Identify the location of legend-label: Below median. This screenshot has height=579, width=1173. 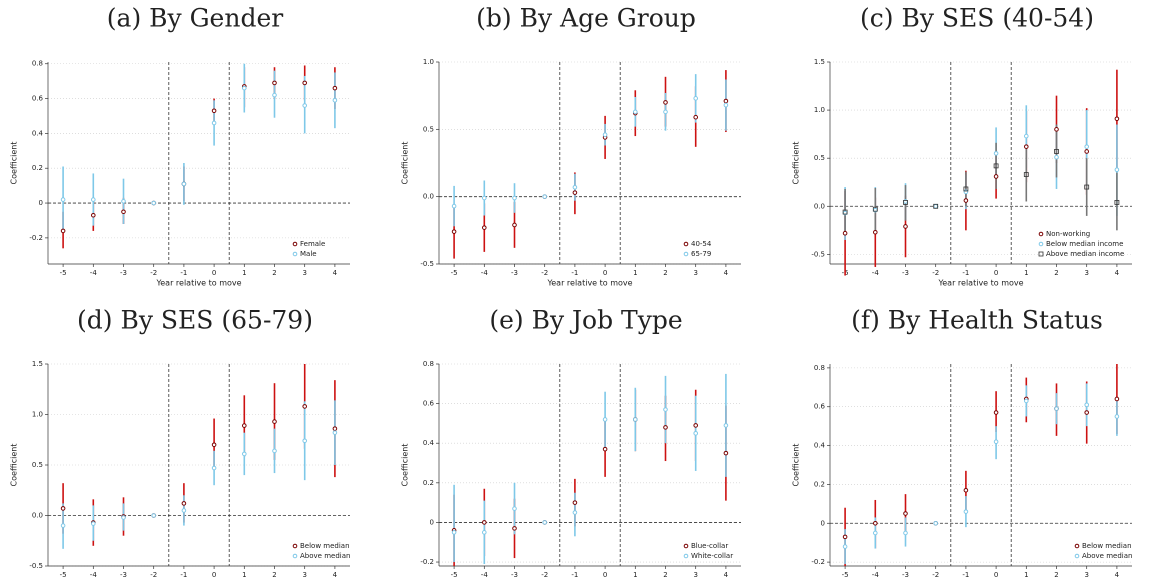
(1107, 546).